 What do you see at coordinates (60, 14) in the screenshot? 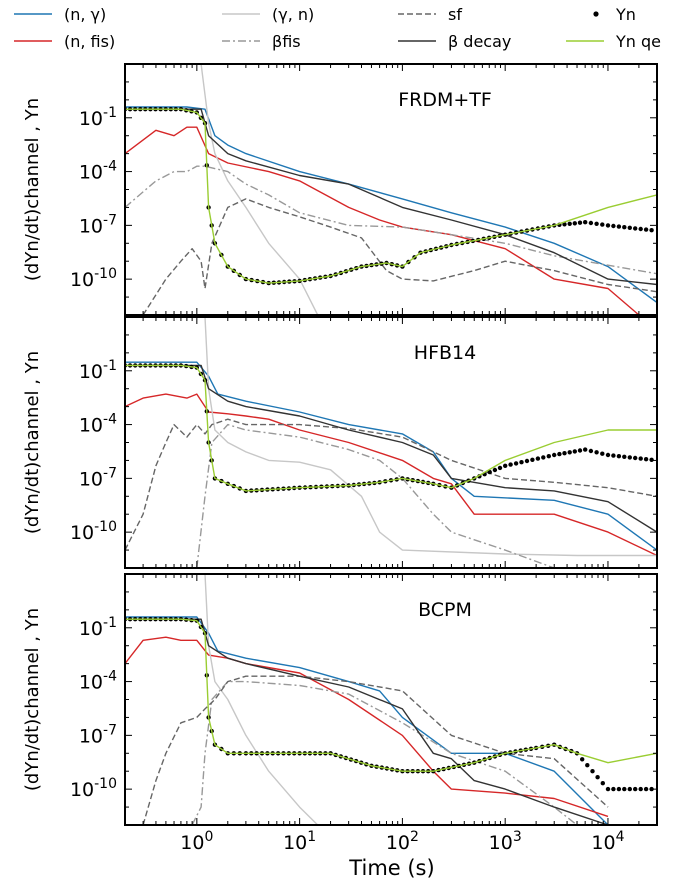
I see `legend-entry-n_gamma: (n, γ)` at bounding box center [60, 14].